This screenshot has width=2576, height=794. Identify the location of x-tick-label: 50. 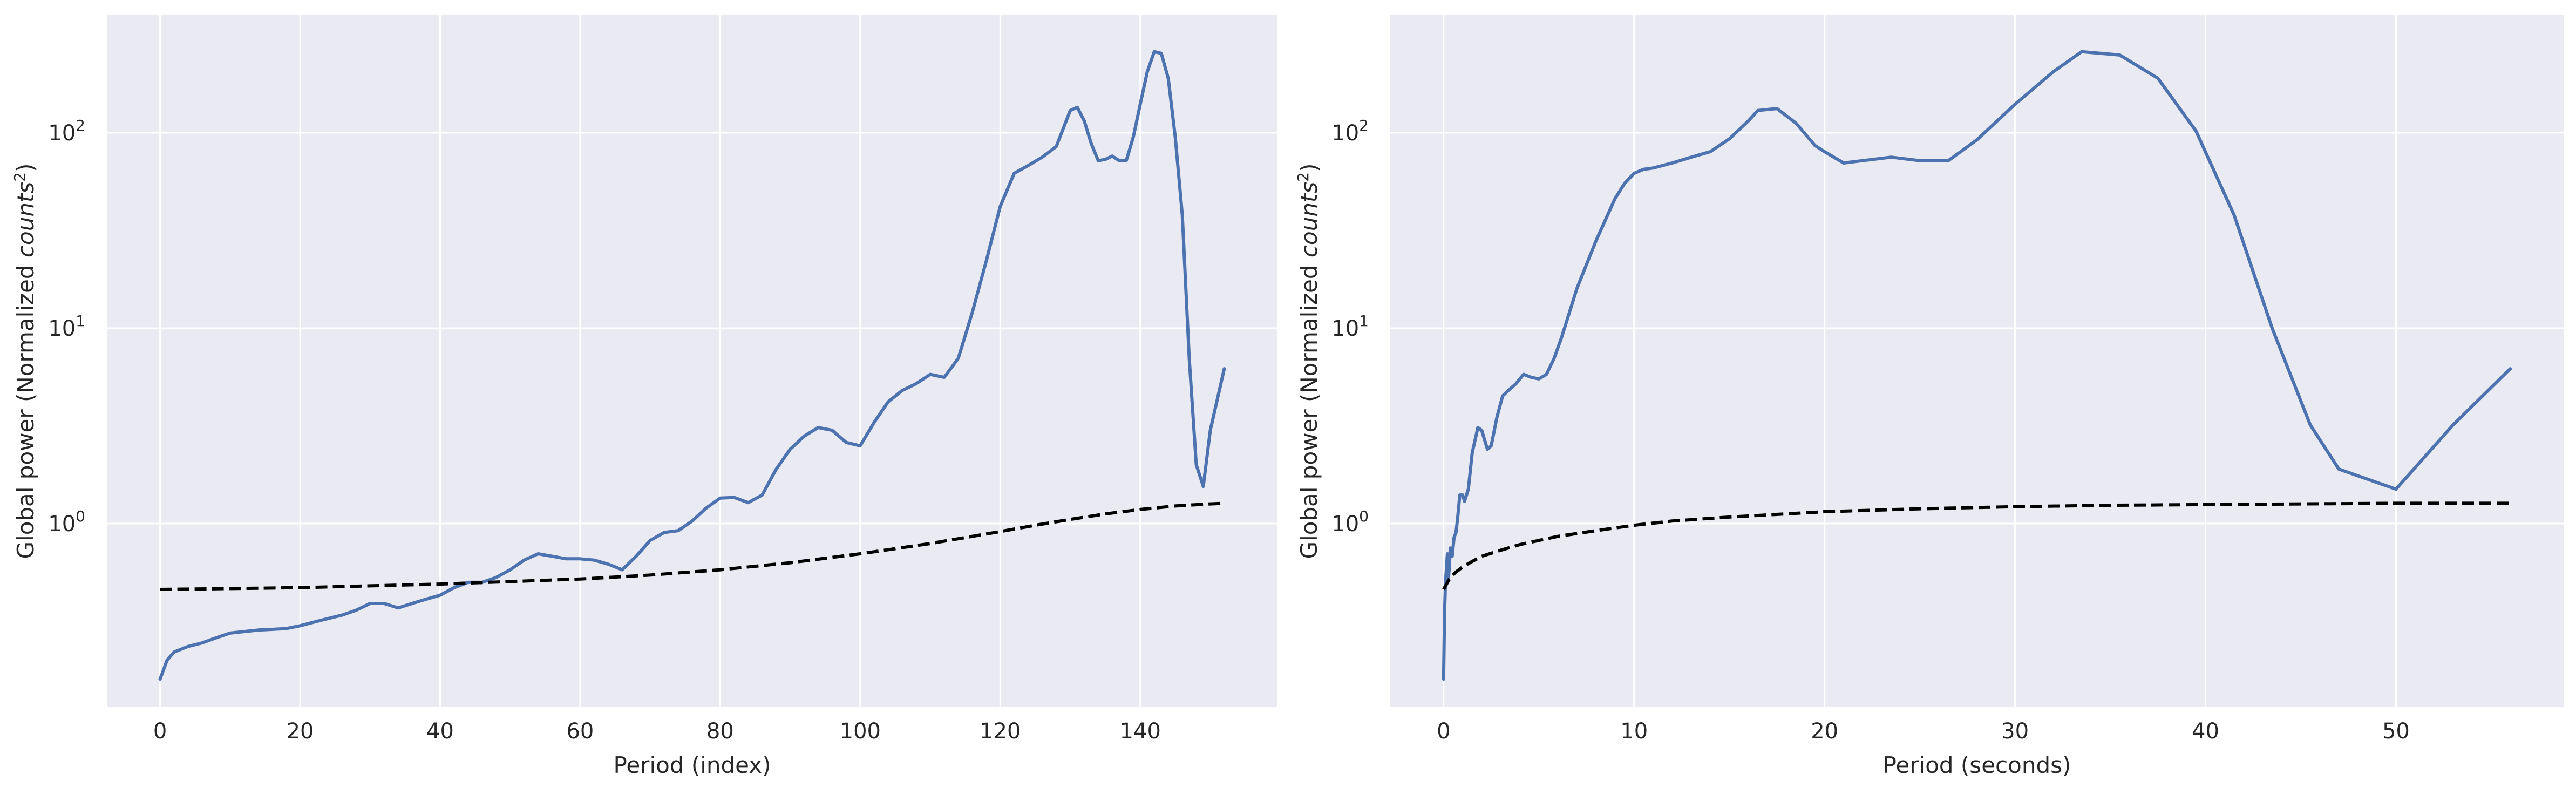
(2396, 731).